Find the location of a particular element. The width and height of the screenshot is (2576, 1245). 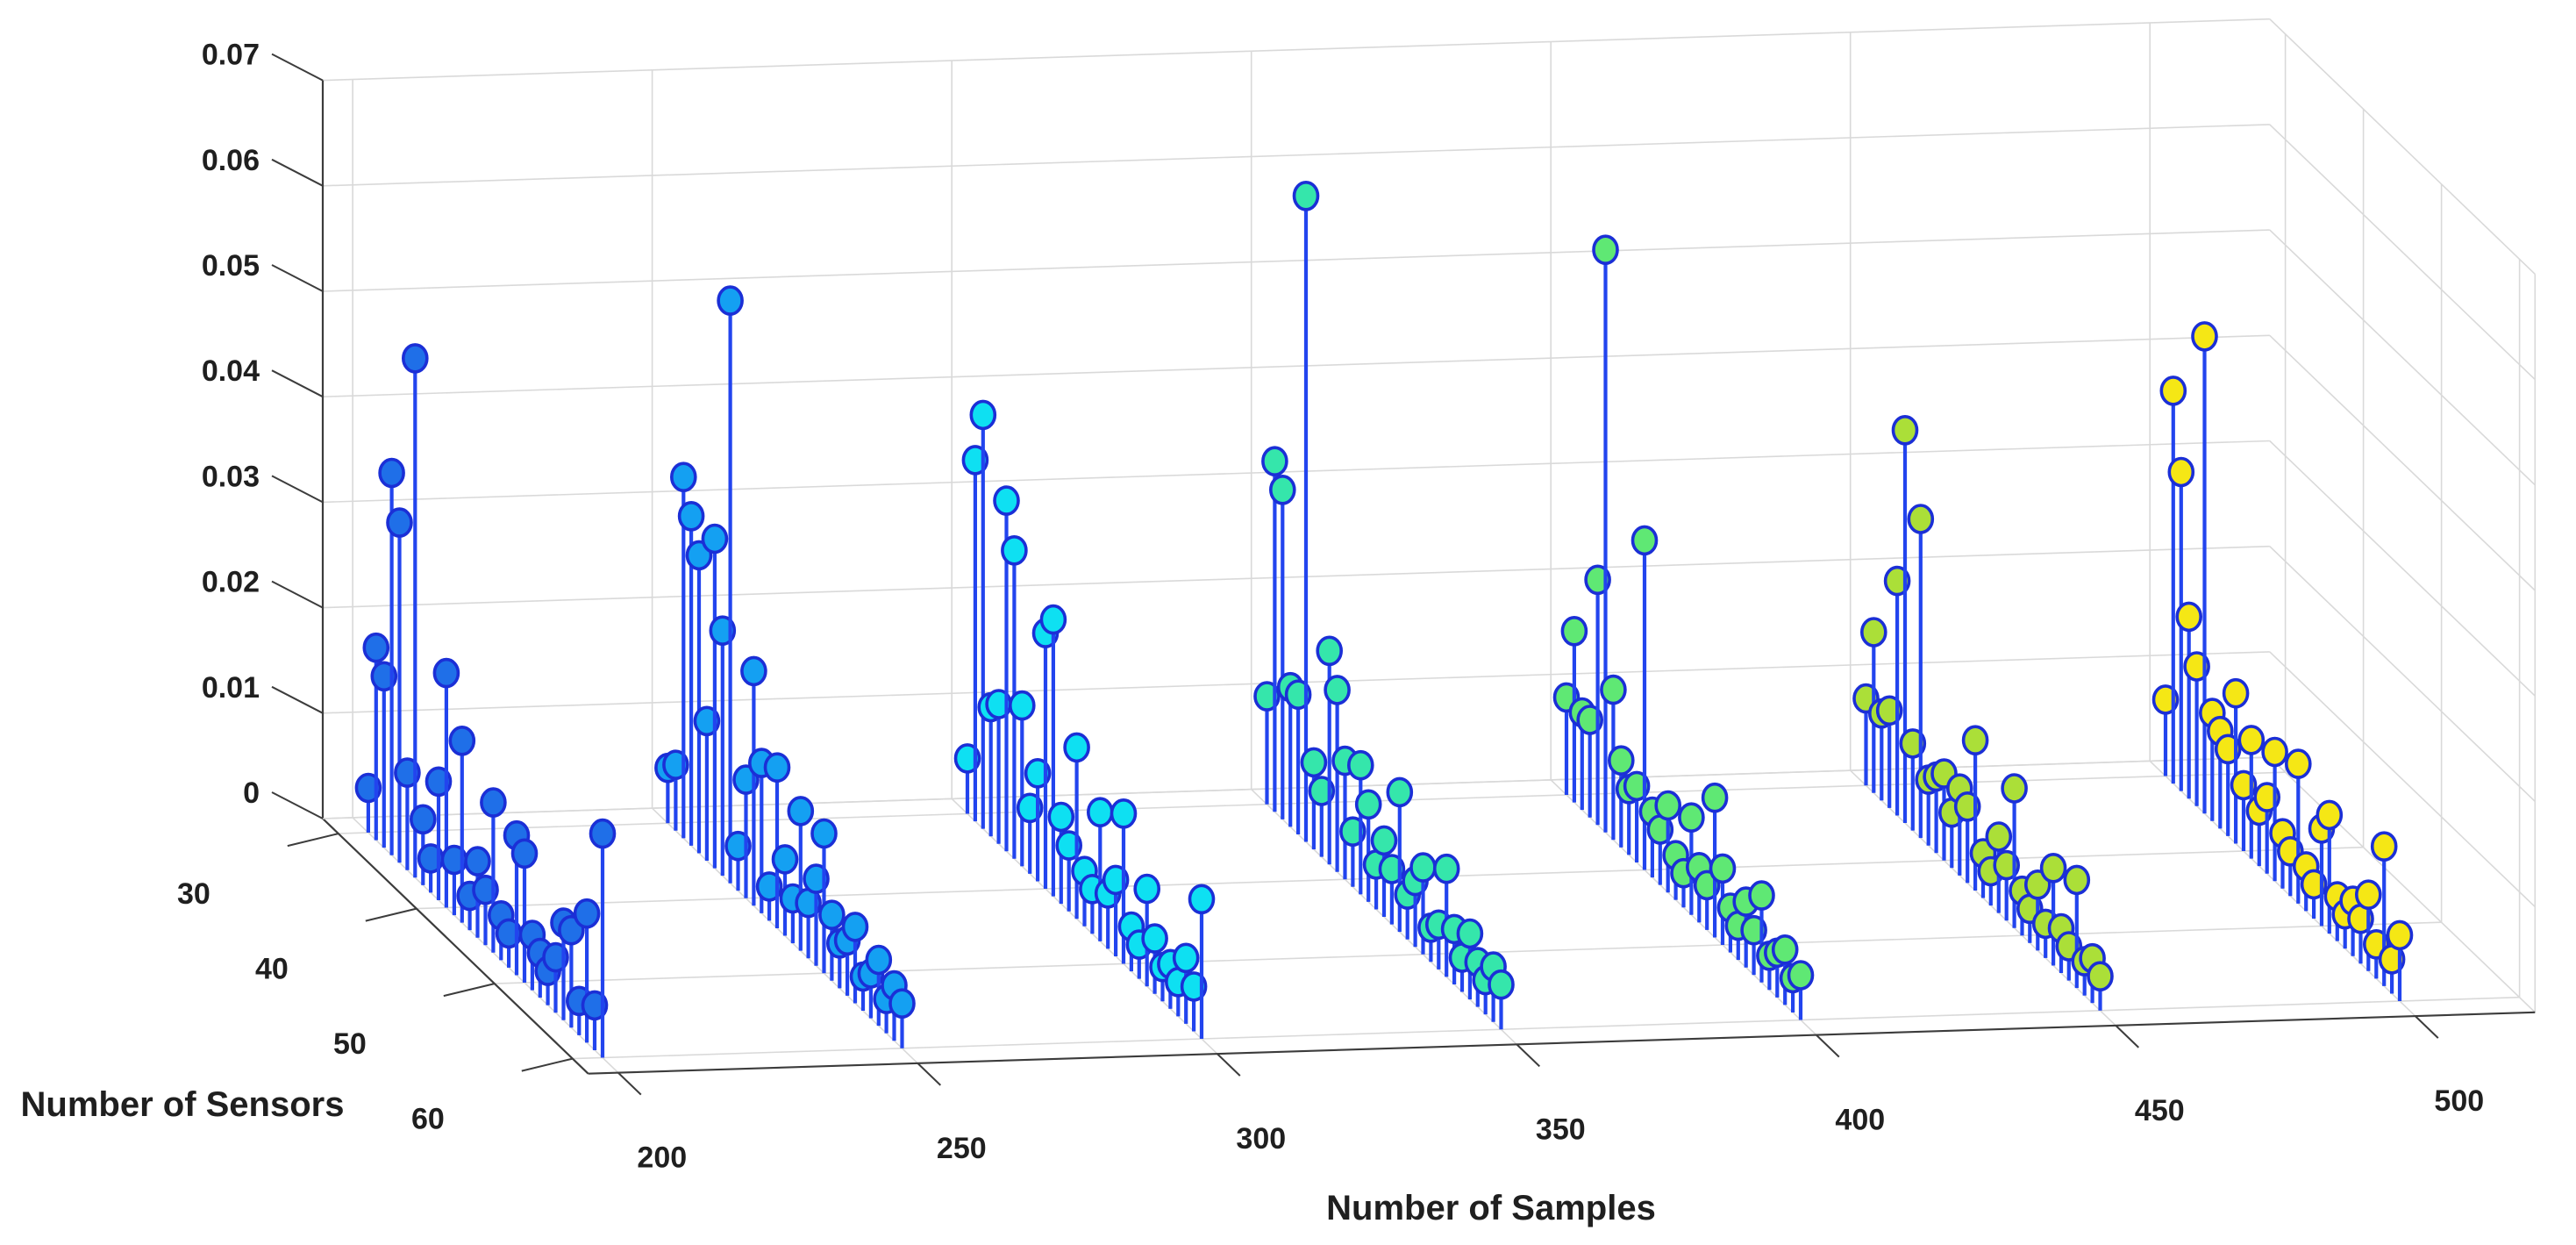

grid-floor-y is located at coordinates (1546, 1028).